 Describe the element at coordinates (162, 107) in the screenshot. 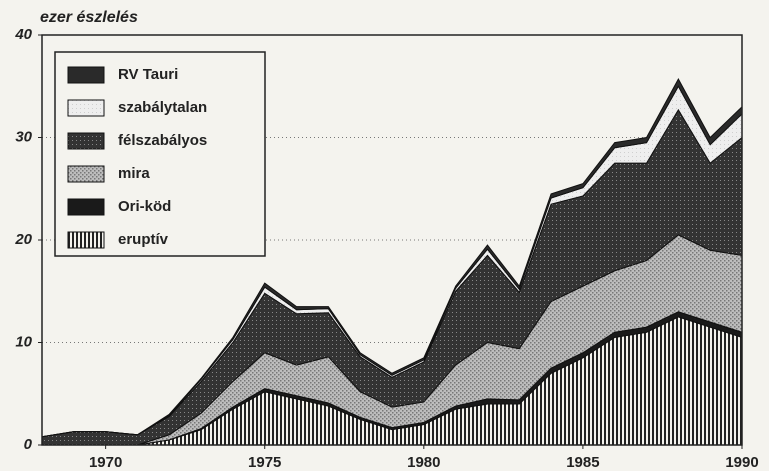

I see `legend-label: szabálytalan` at that location.